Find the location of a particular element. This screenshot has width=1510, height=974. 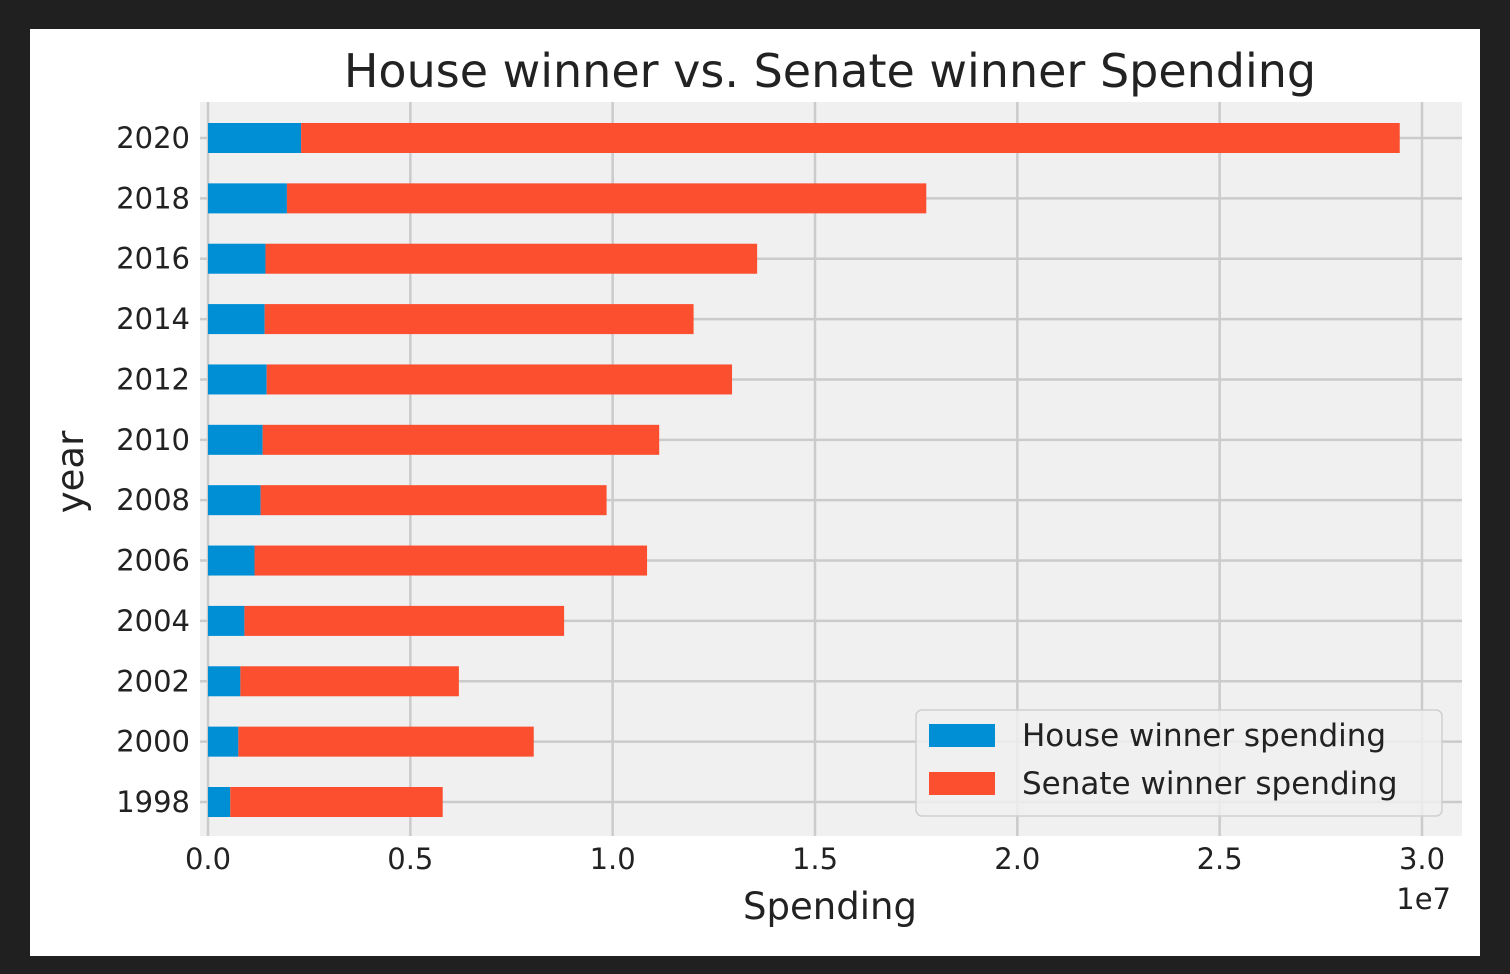

bar-senate-2018 is located at coordinates (606, 198).